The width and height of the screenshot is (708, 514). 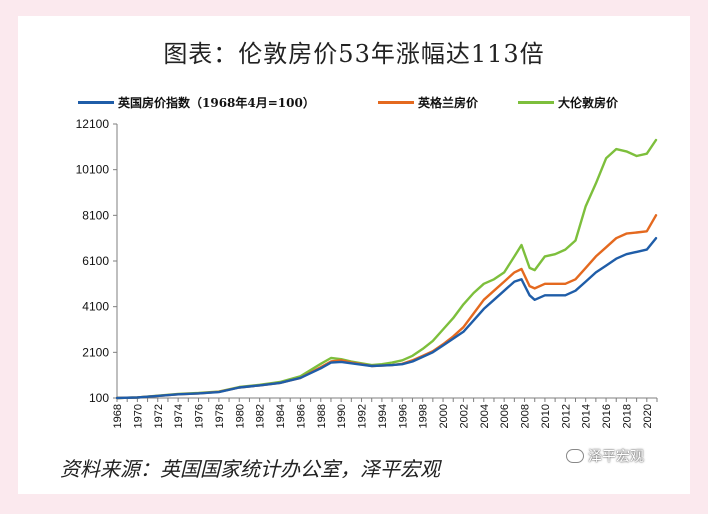 I want to click on x-tick-label: 1990, so click(x=342, y=416).